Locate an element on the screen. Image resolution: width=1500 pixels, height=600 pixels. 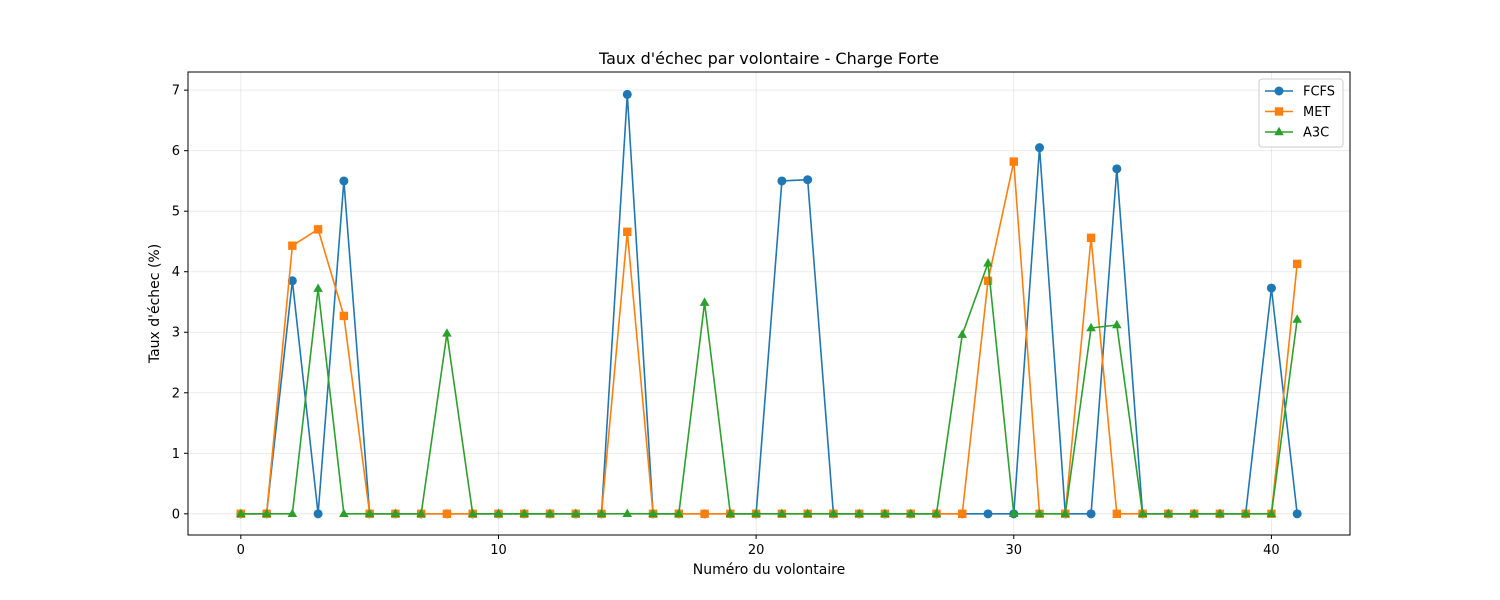
y-tick-label: 0 is located at coordinates (176, 514).